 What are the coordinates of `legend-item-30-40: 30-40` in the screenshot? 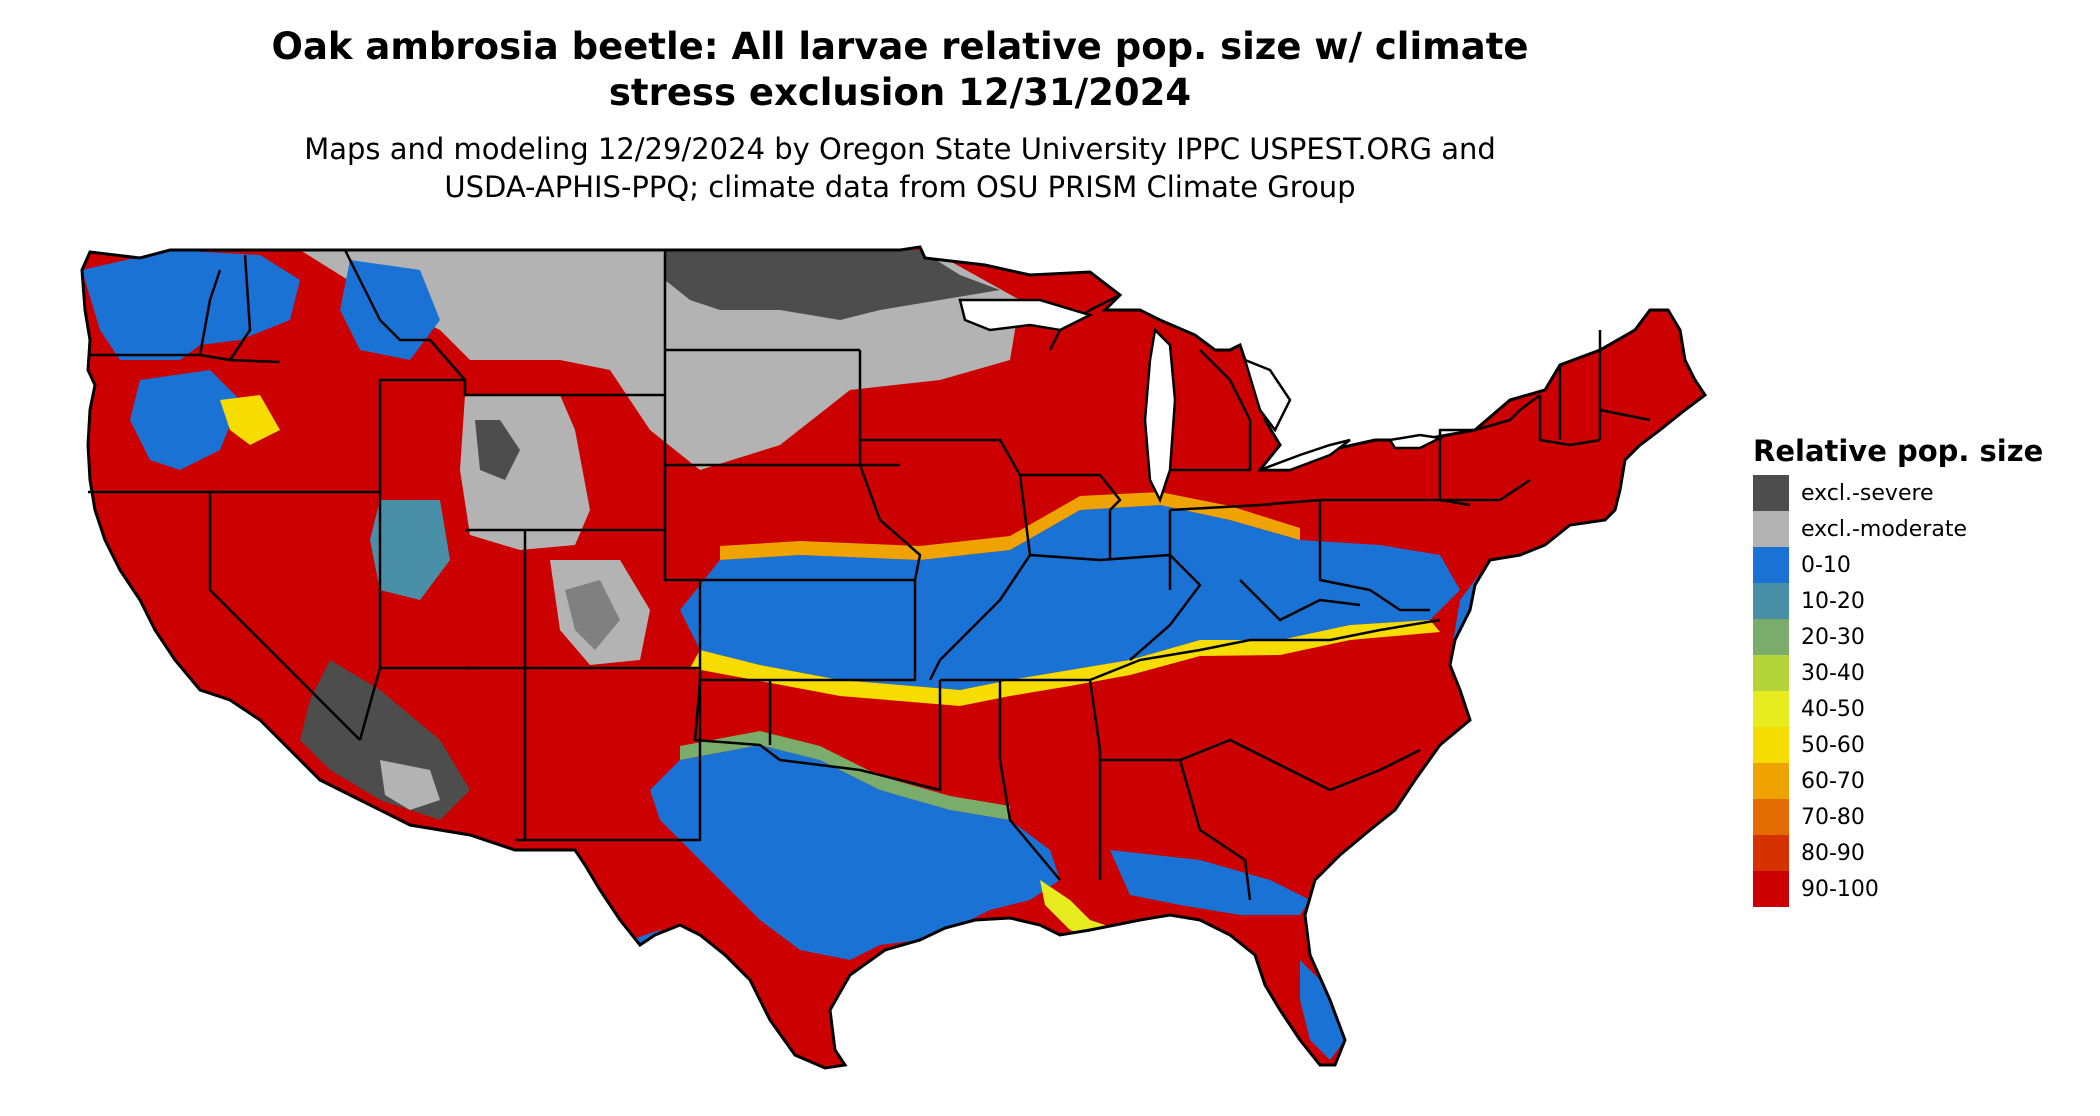 It's located at (1898, 673).